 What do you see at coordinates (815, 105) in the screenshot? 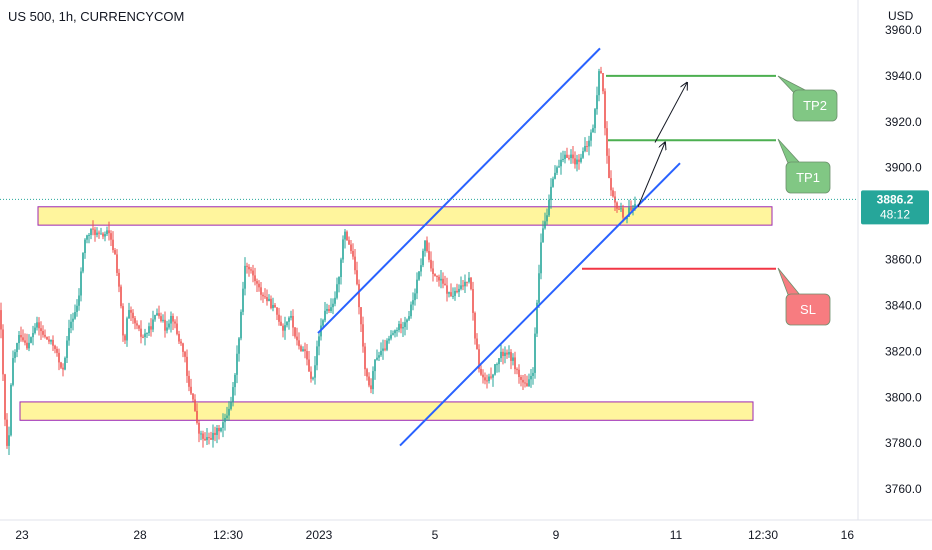
I see `tp2-label-text: TP2` at bounding box center [815, 105].